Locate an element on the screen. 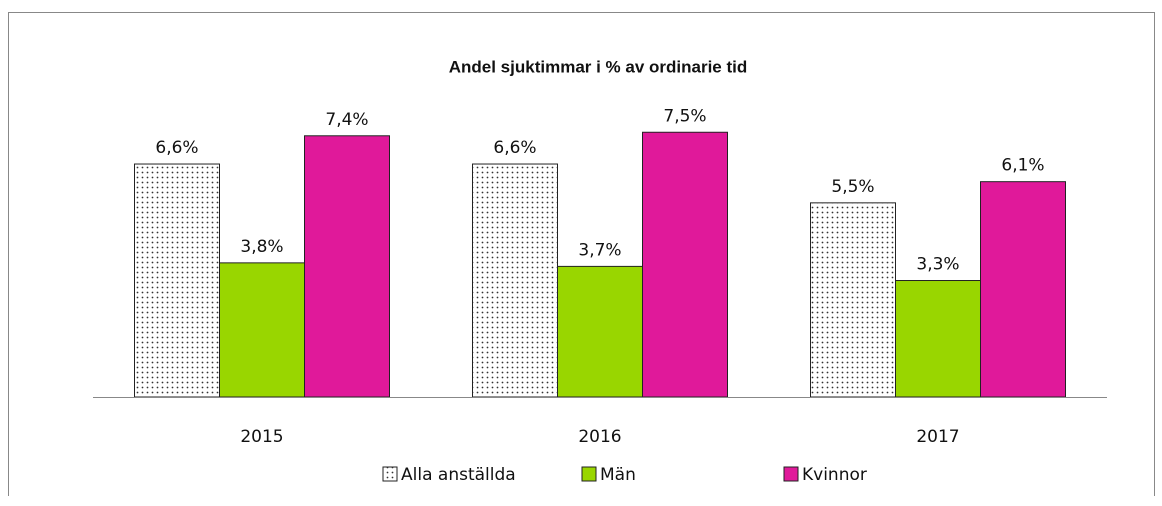 Image resolution: width=1162 pixels, height=506 pixels. value-label: 6,1% is located at coordinates (1022, 166).